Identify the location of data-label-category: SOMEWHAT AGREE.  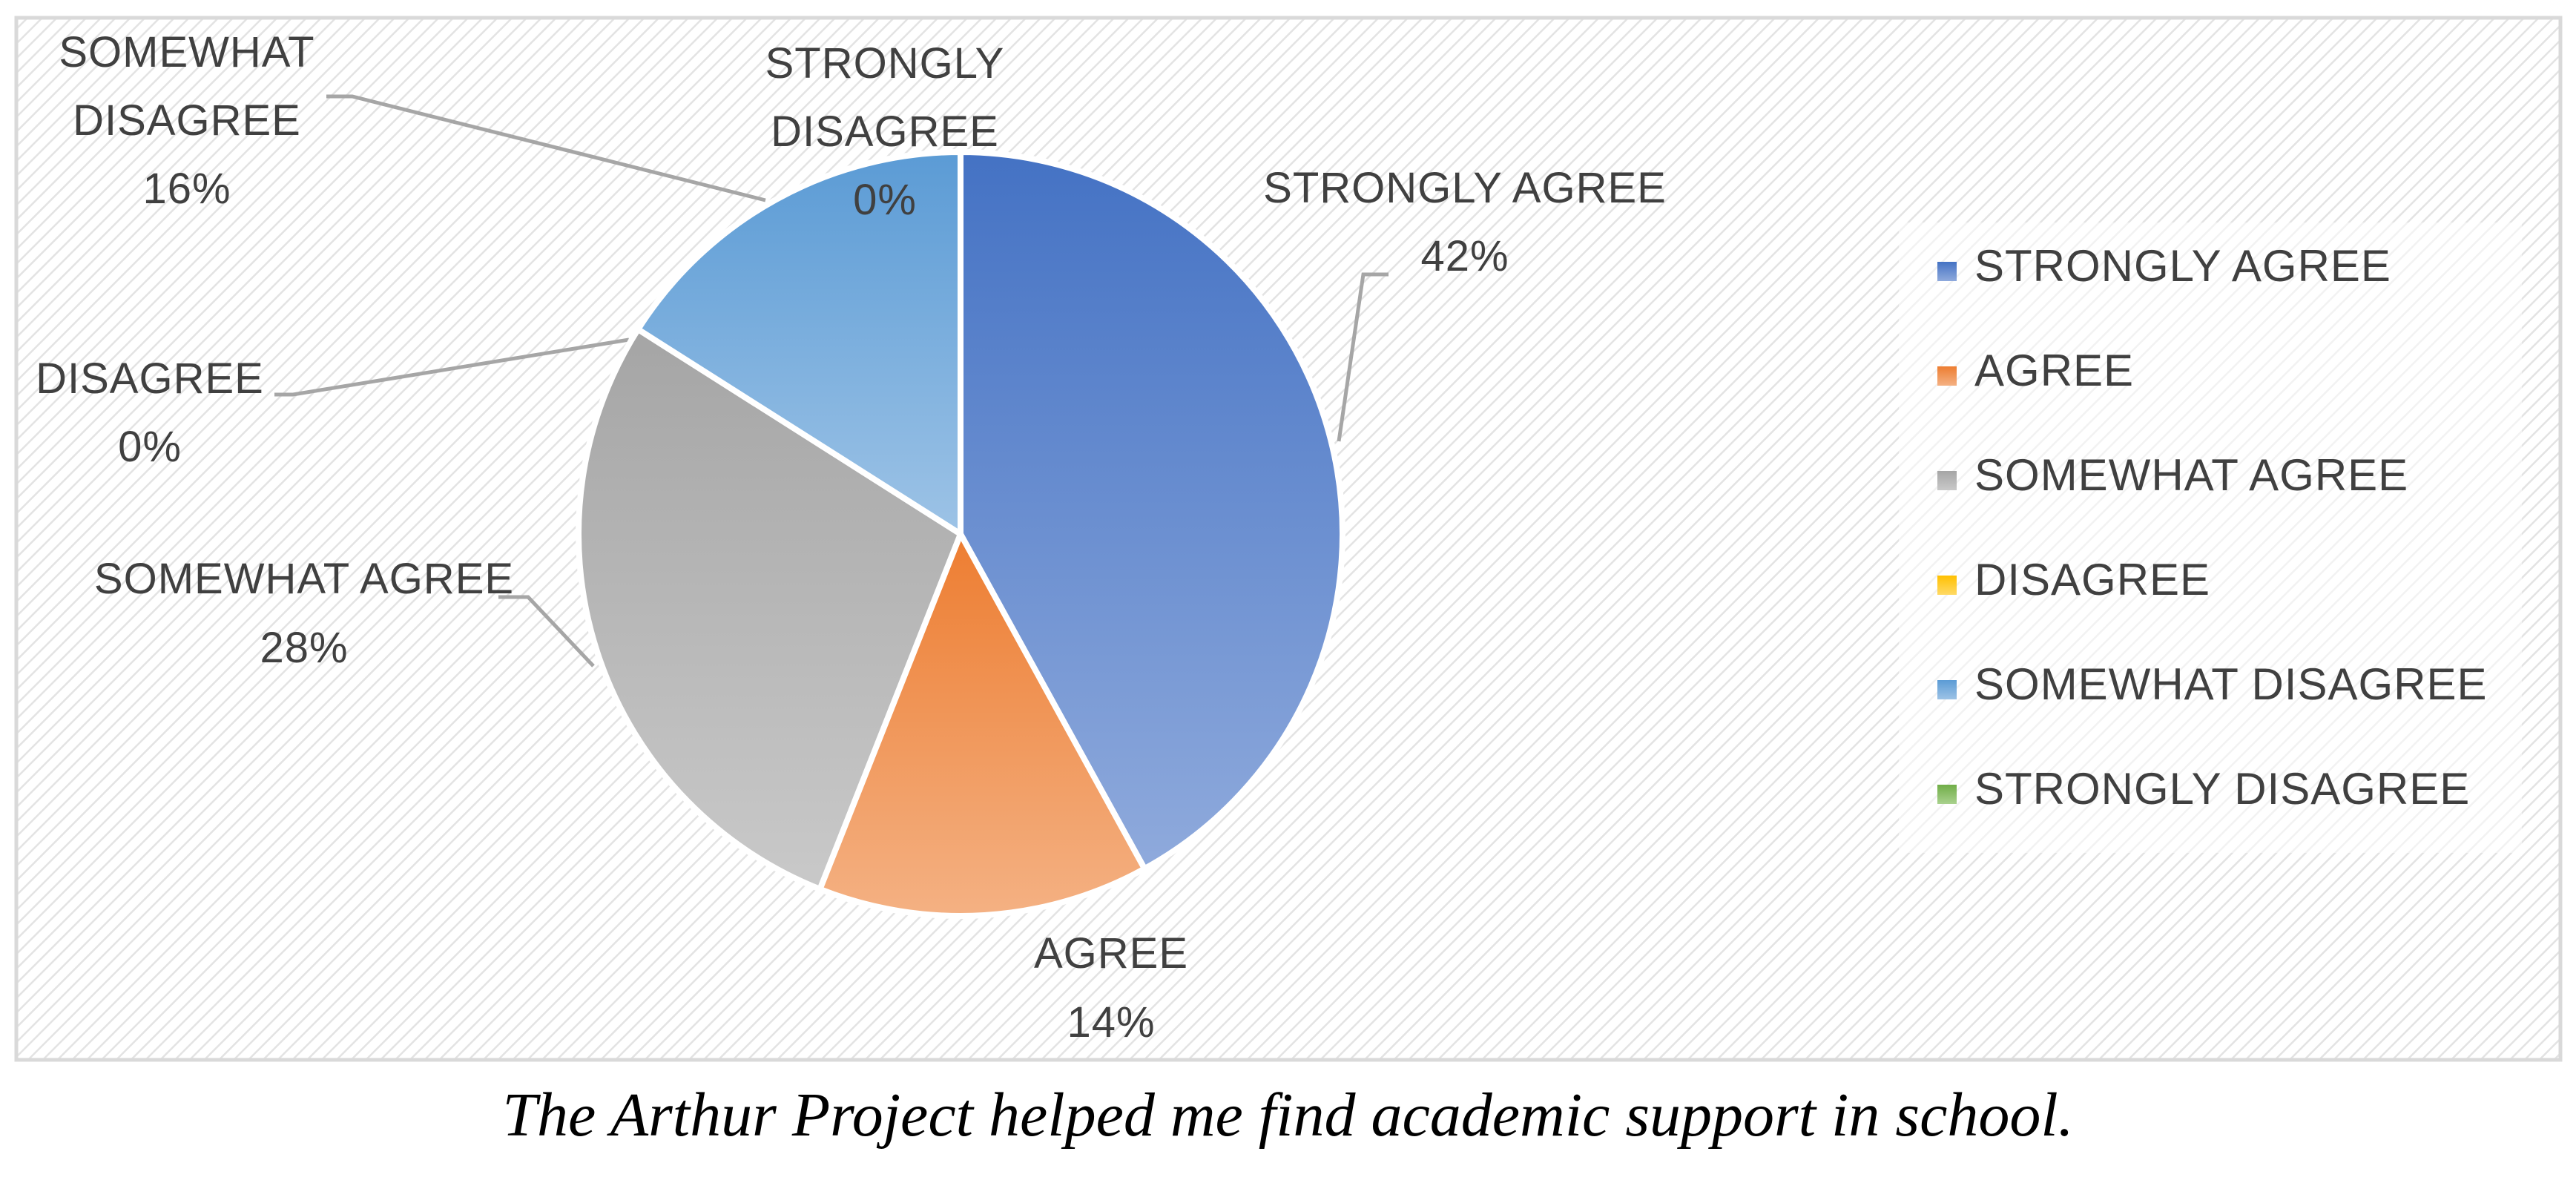
(304, 579).